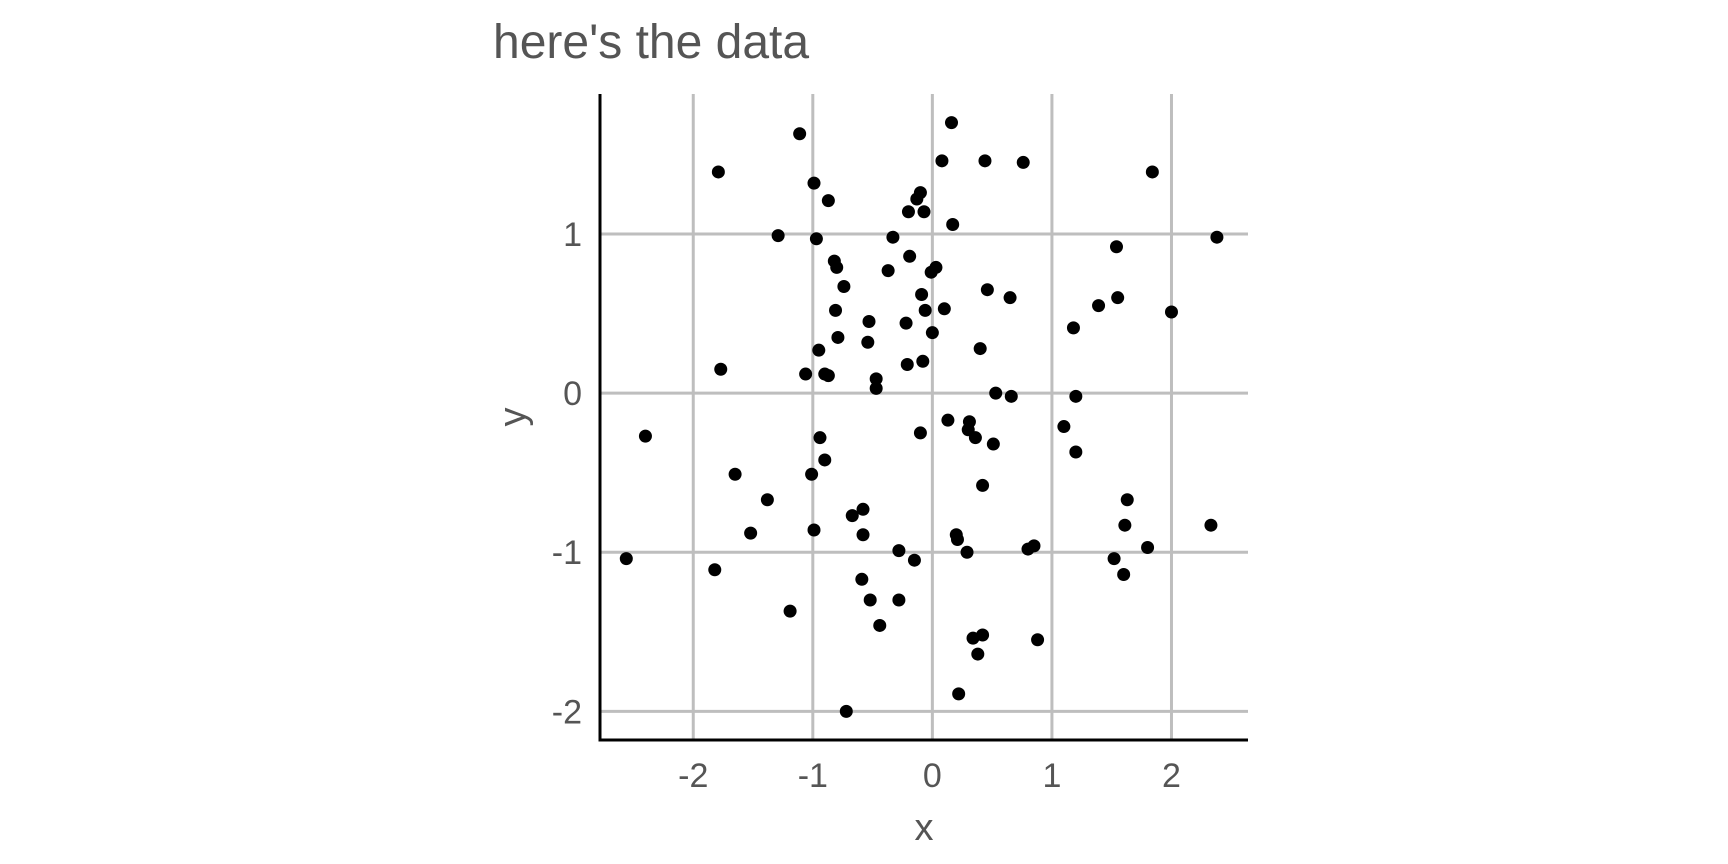  Describe the element at coordinates (924, 828) in the screenshot. I see `x-axis-title: x` at that location.